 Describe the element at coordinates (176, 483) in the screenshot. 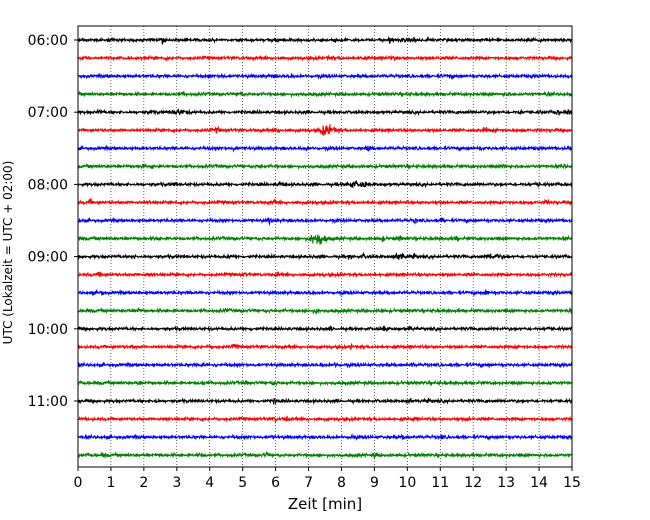

I see `x-tick-label-3: 3` at that location.